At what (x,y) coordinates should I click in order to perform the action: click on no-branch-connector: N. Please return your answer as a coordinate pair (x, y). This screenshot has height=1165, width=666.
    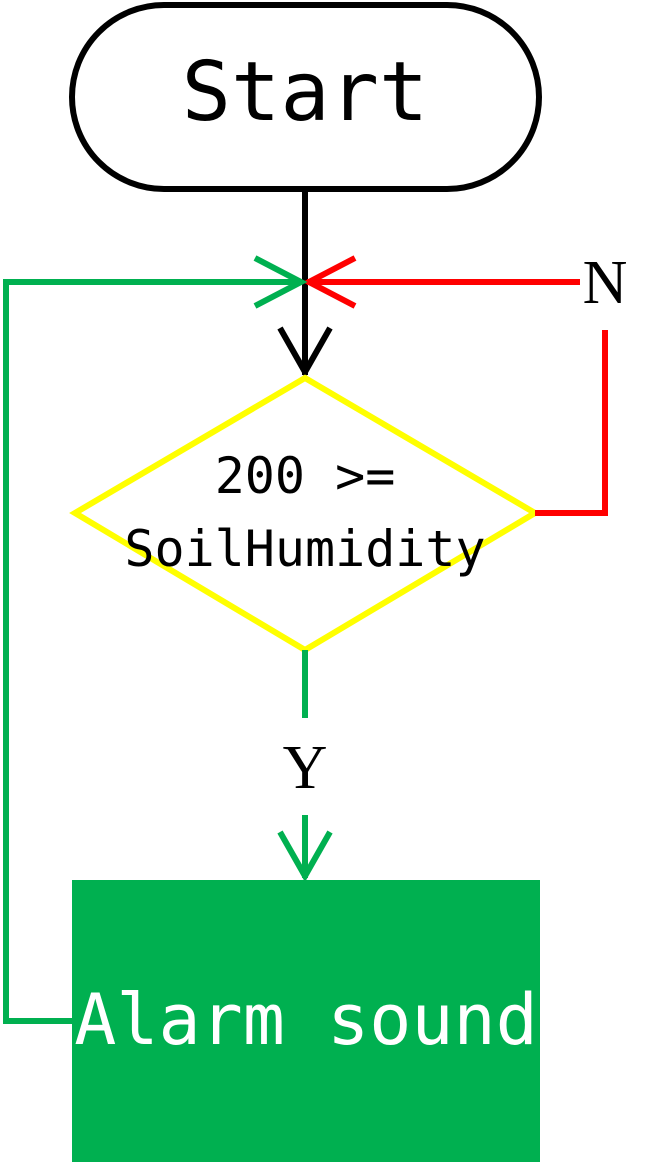
    Looking at the image, I should click on (465, 382).